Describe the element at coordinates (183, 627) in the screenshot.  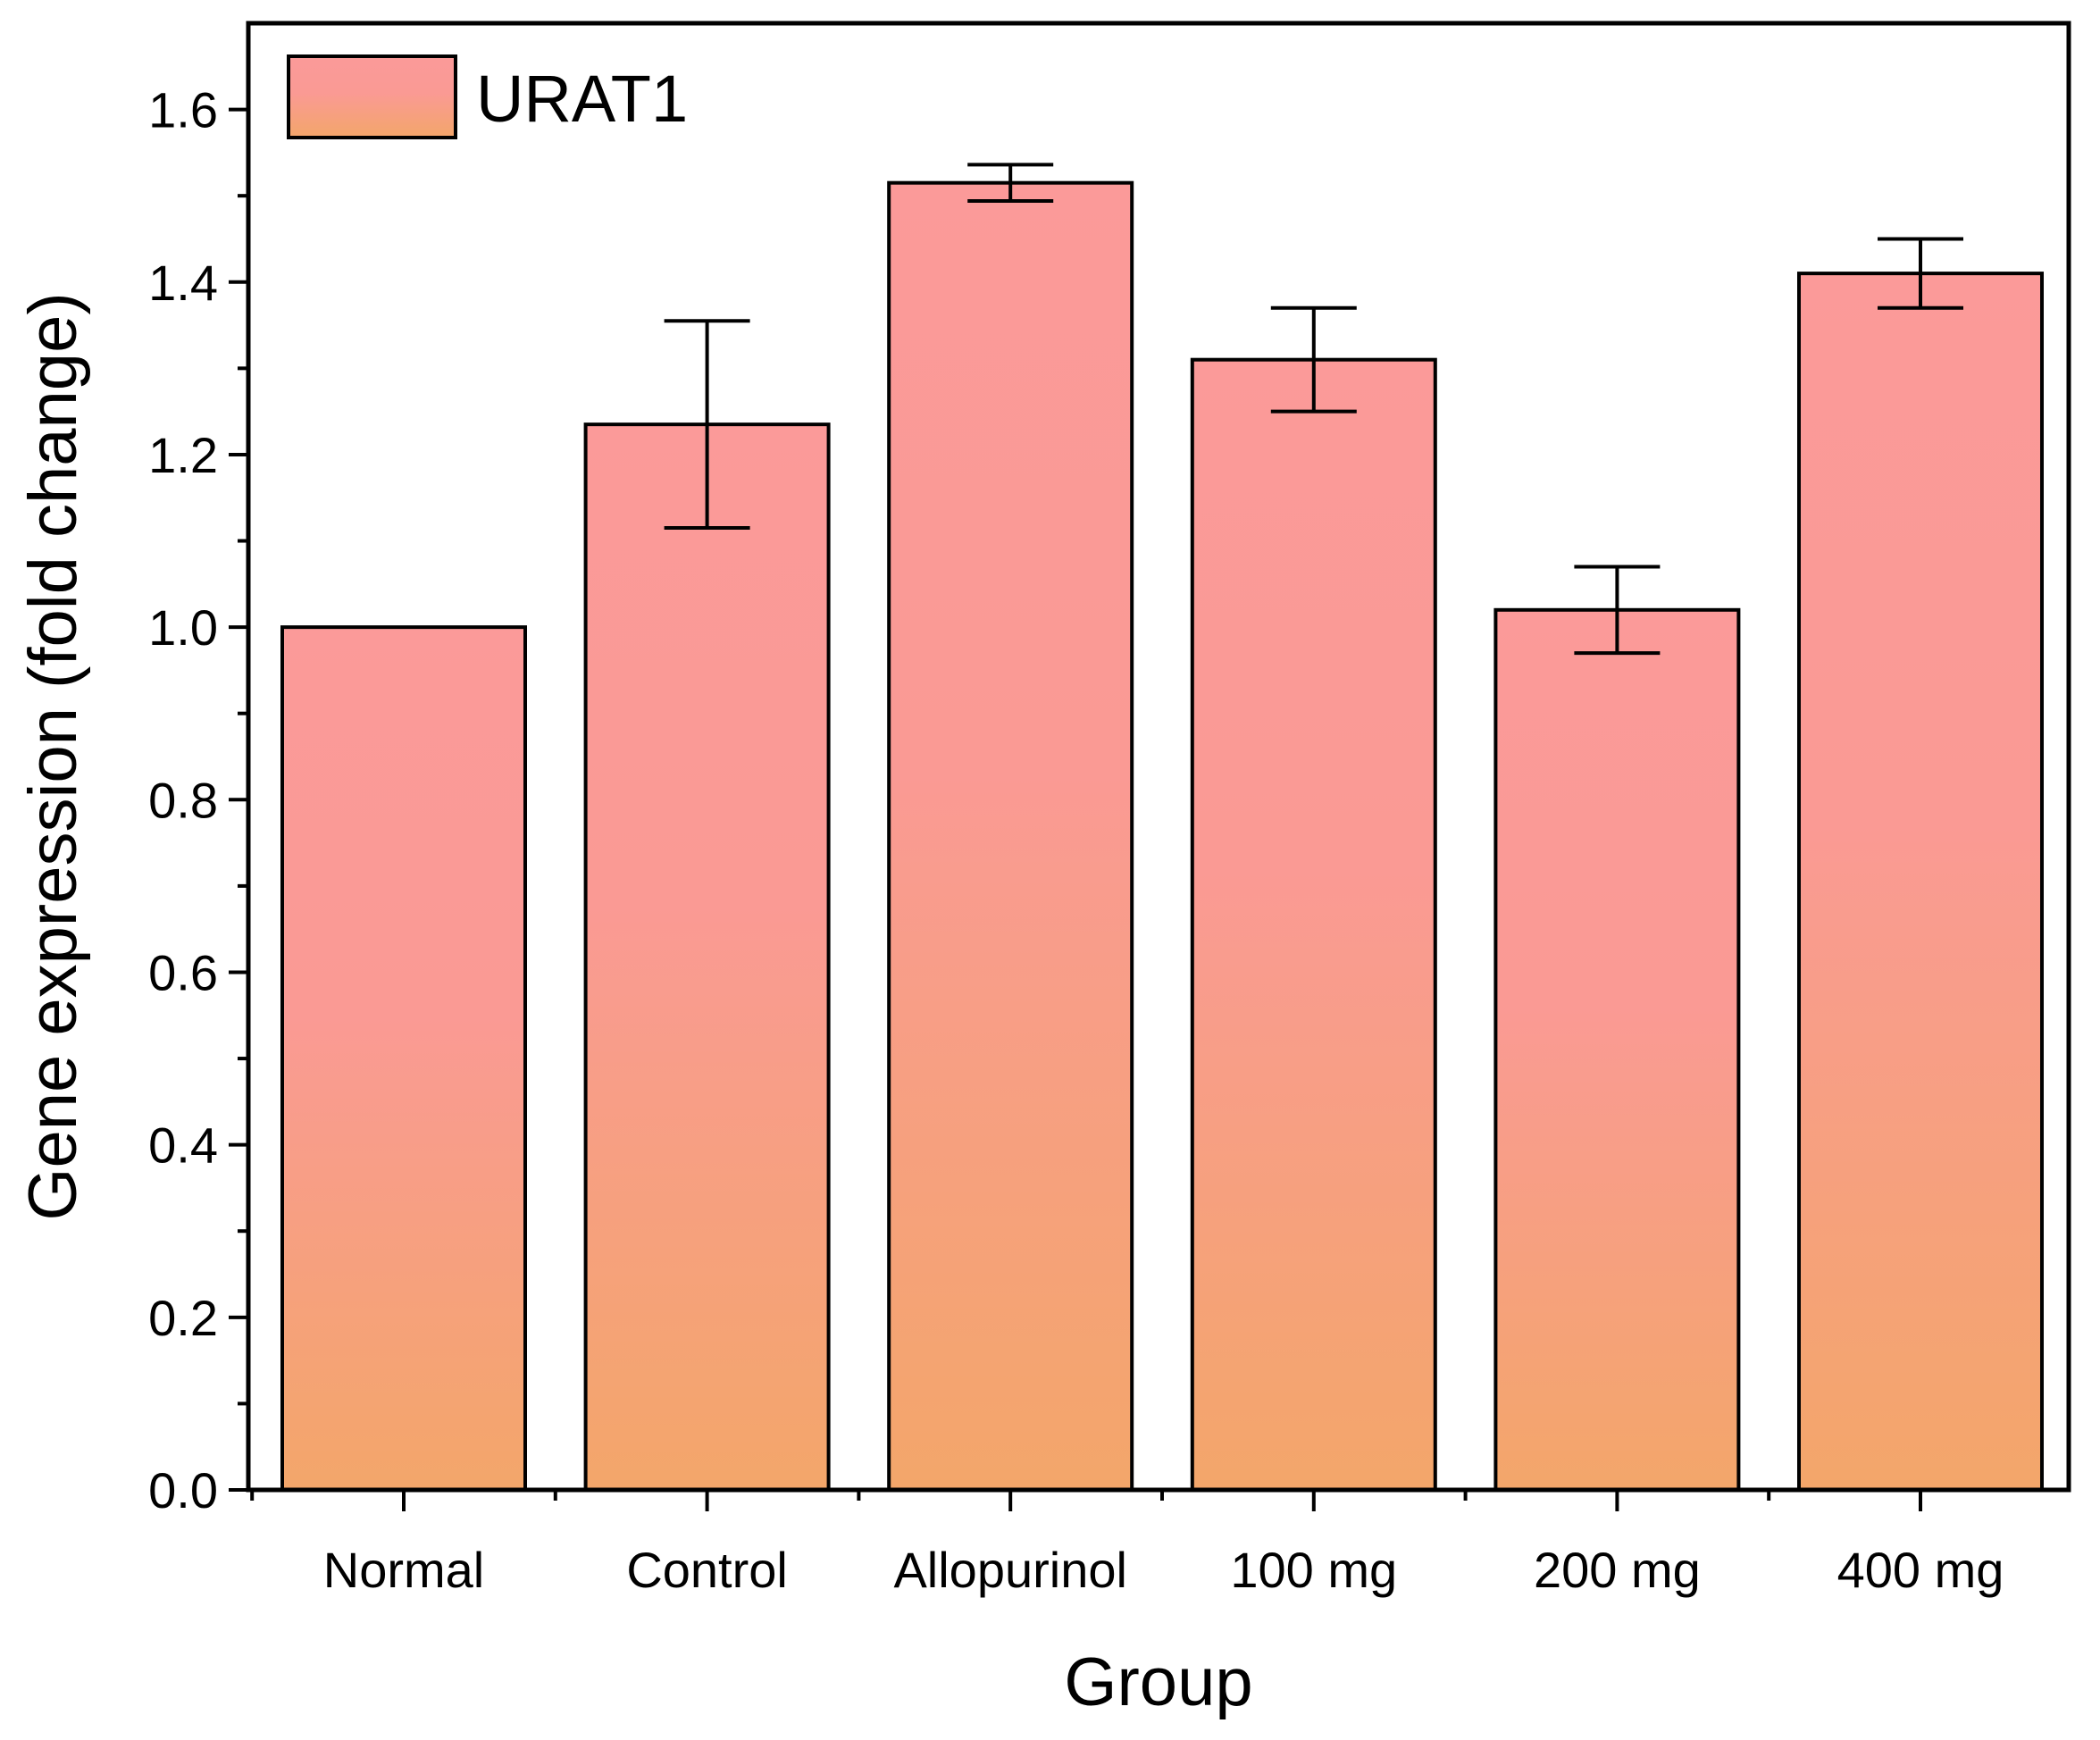
I see `y-tick-label: 1.0` at that location.